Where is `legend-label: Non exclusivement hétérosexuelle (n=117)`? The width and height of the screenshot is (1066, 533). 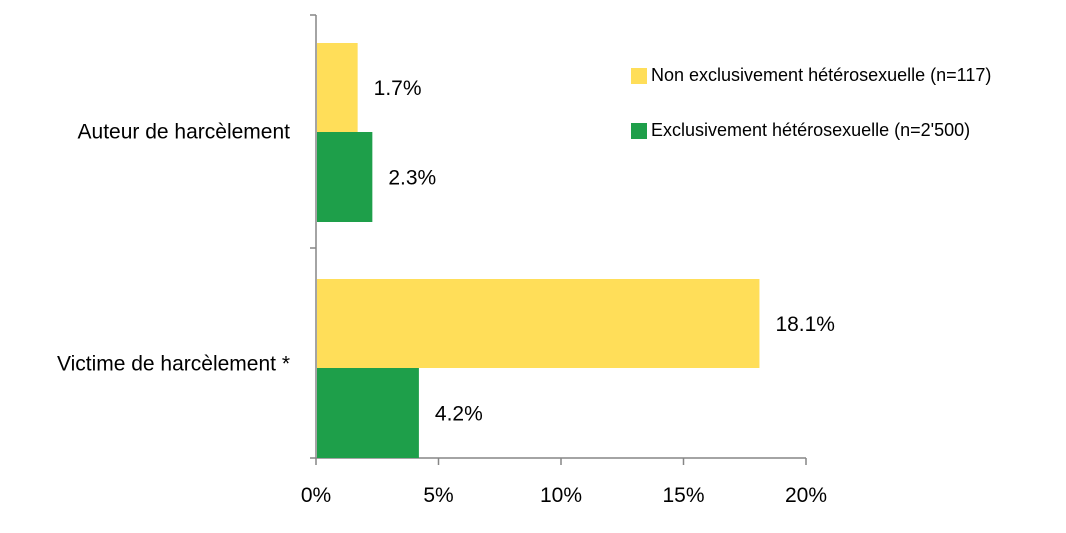
legend-label: Non exclusivement hétérosexuelle (n=117) is located at coordinates (821, 75).